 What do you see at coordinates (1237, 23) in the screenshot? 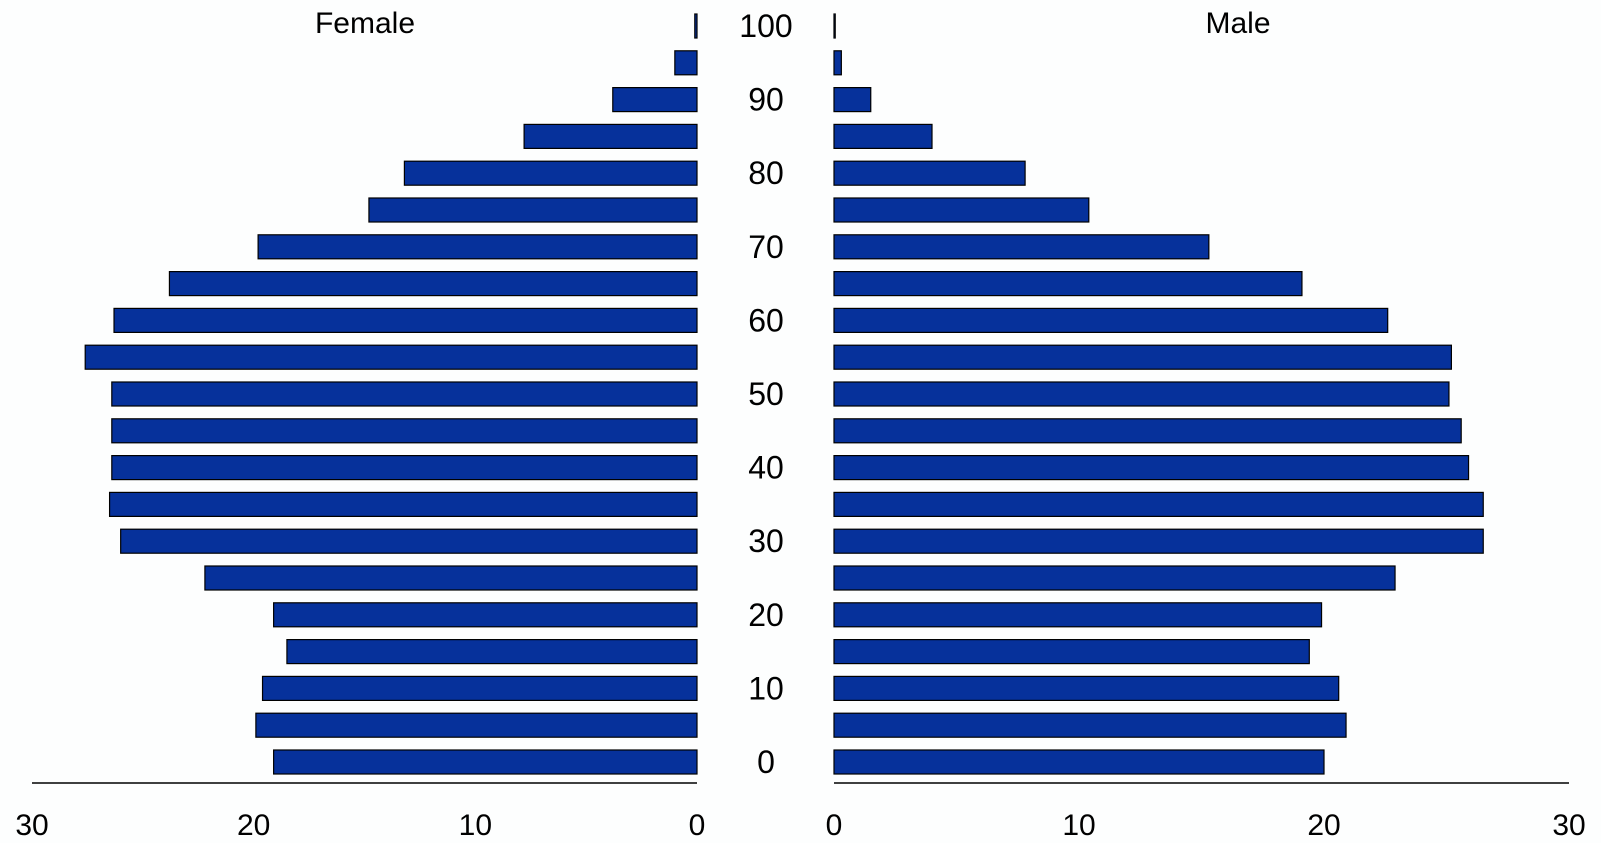
I see `male-panel-title: Male` at bounding box center [1237, 23].